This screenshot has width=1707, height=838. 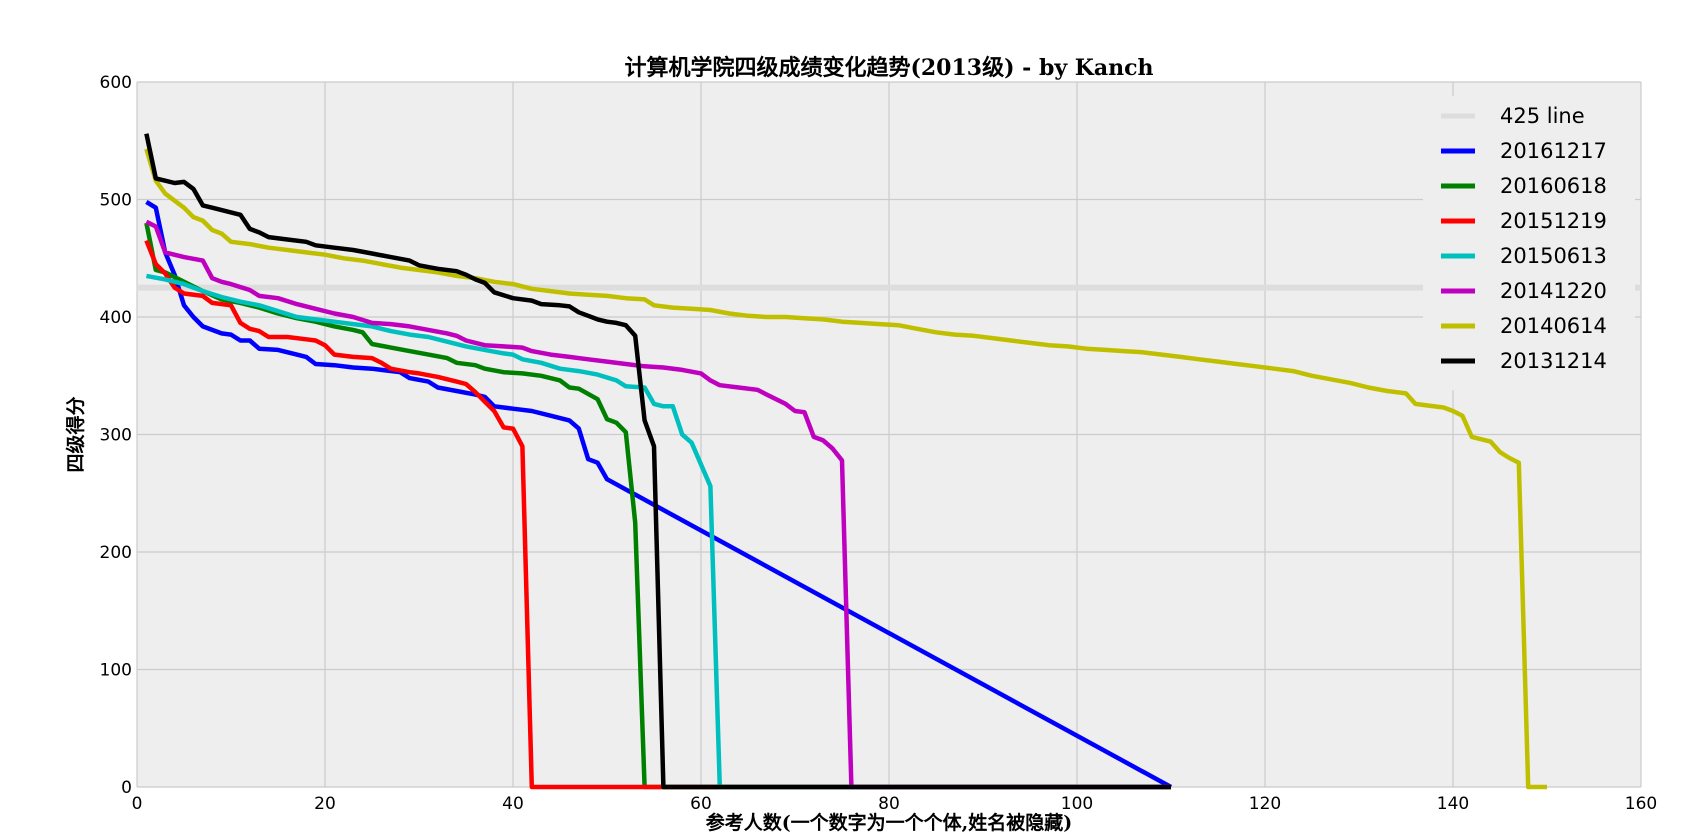 What do you see at coordinates (116, 553) in the screenshot?
I see `y-tick-label: 200` at bounding box center [116, 553].